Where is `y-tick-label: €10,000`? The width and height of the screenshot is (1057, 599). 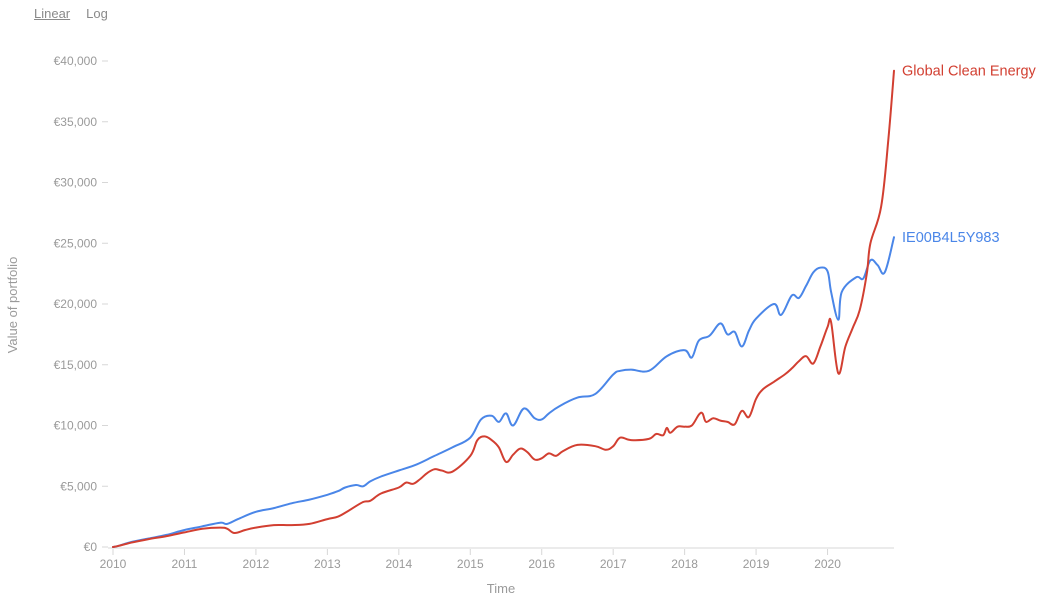
y-tick-label: €10,000 is located at coordinates (76, 426).